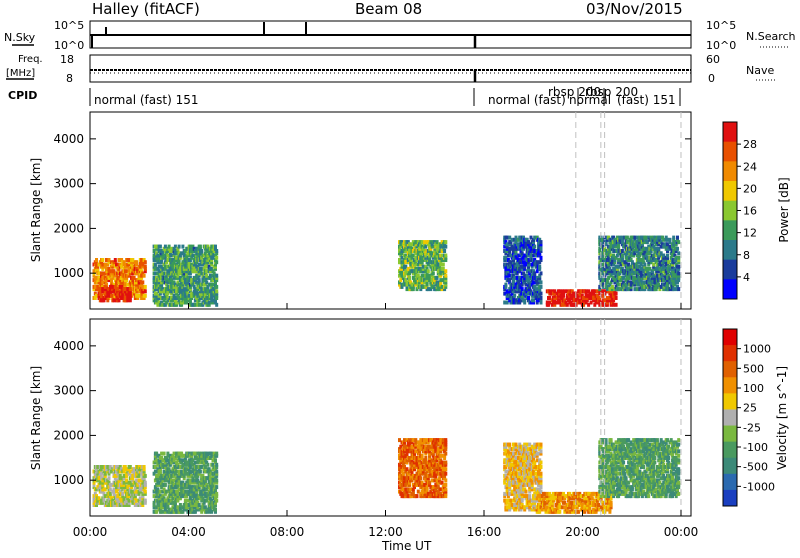 The image size is (800, 558). I want to click on freq-tick-bottom: 8, so click(69, 78).